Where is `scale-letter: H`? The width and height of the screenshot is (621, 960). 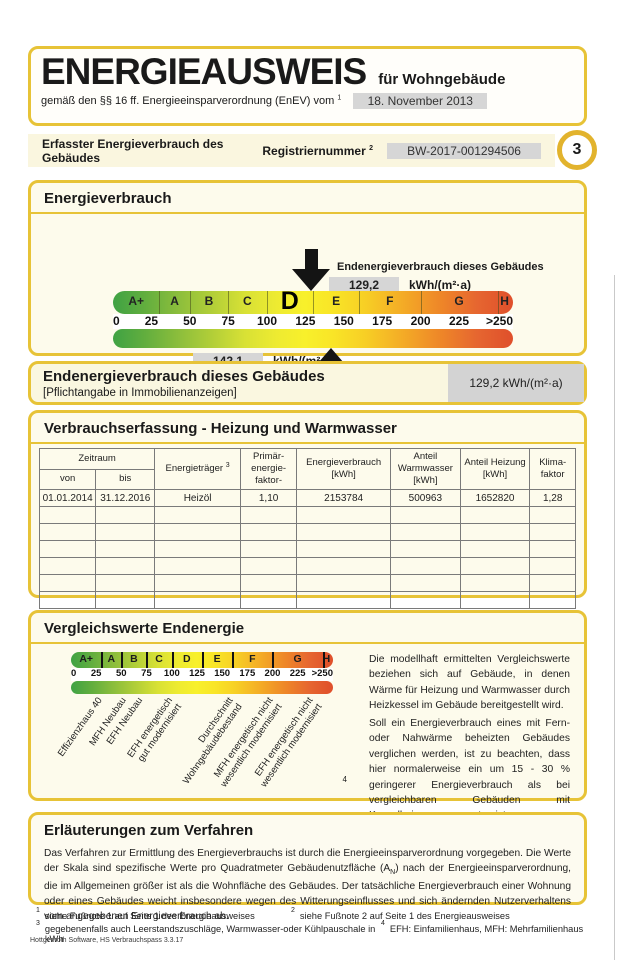 scale-letter: H is located at coordinates (504, 301).